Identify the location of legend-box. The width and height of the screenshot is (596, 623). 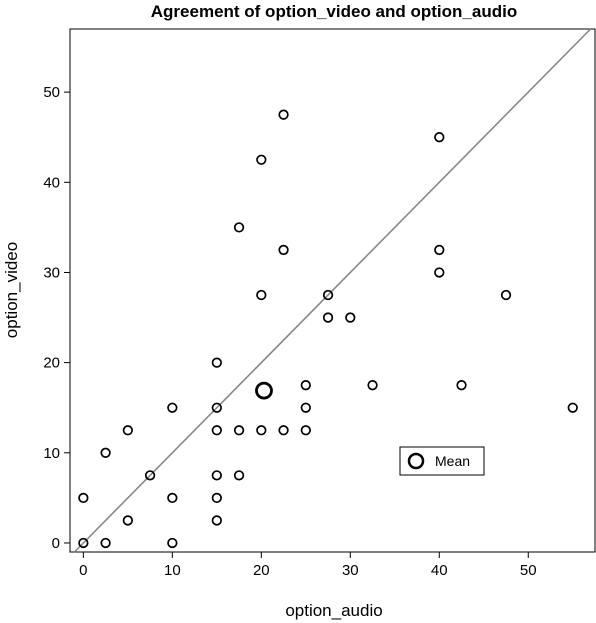
(442, 461).